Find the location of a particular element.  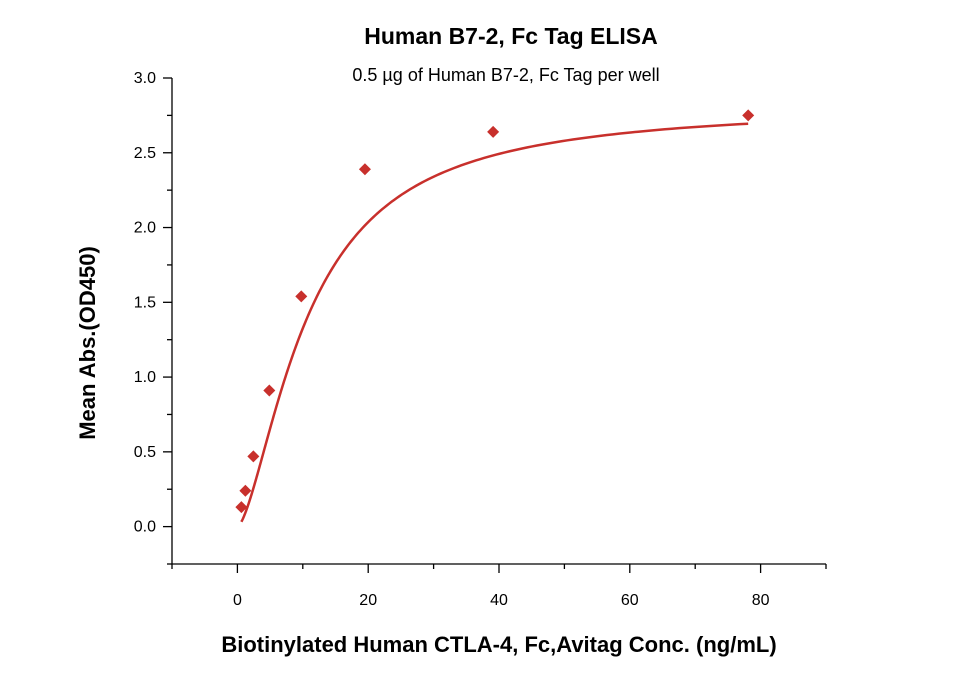

y-axis-label: Mean Abs.(OD450) is located at coordinates (87, 343).